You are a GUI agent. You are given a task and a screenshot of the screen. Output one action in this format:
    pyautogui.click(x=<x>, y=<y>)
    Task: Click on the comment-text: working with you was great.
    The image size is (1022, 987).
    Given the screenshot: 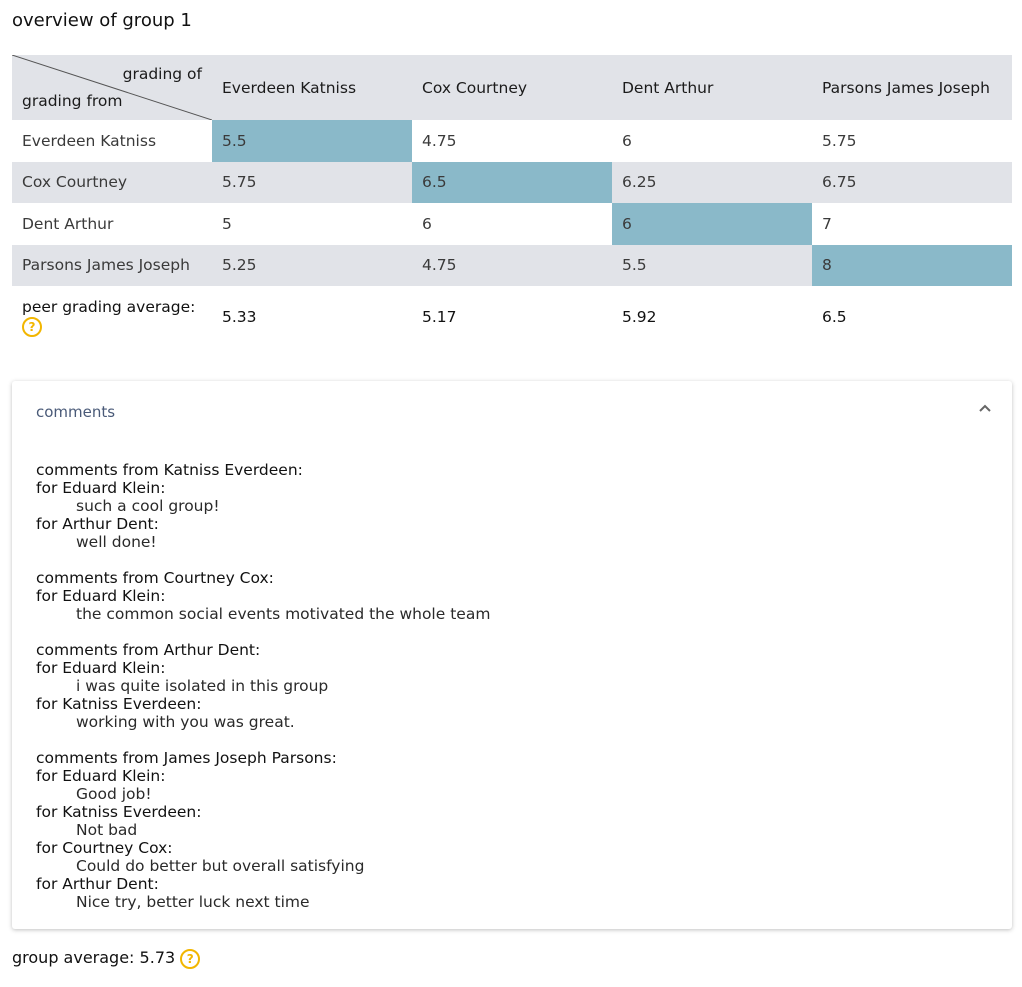 What is the action you would take?
    pyautogui.click(x=185, y=722)
    